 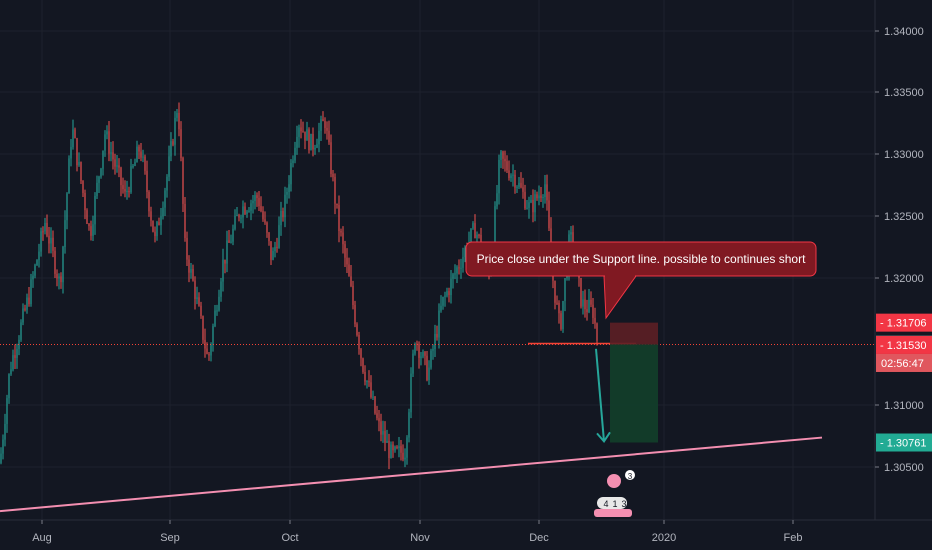 I want to click on x-tick-label: Nov, so click(x=420, y=538).